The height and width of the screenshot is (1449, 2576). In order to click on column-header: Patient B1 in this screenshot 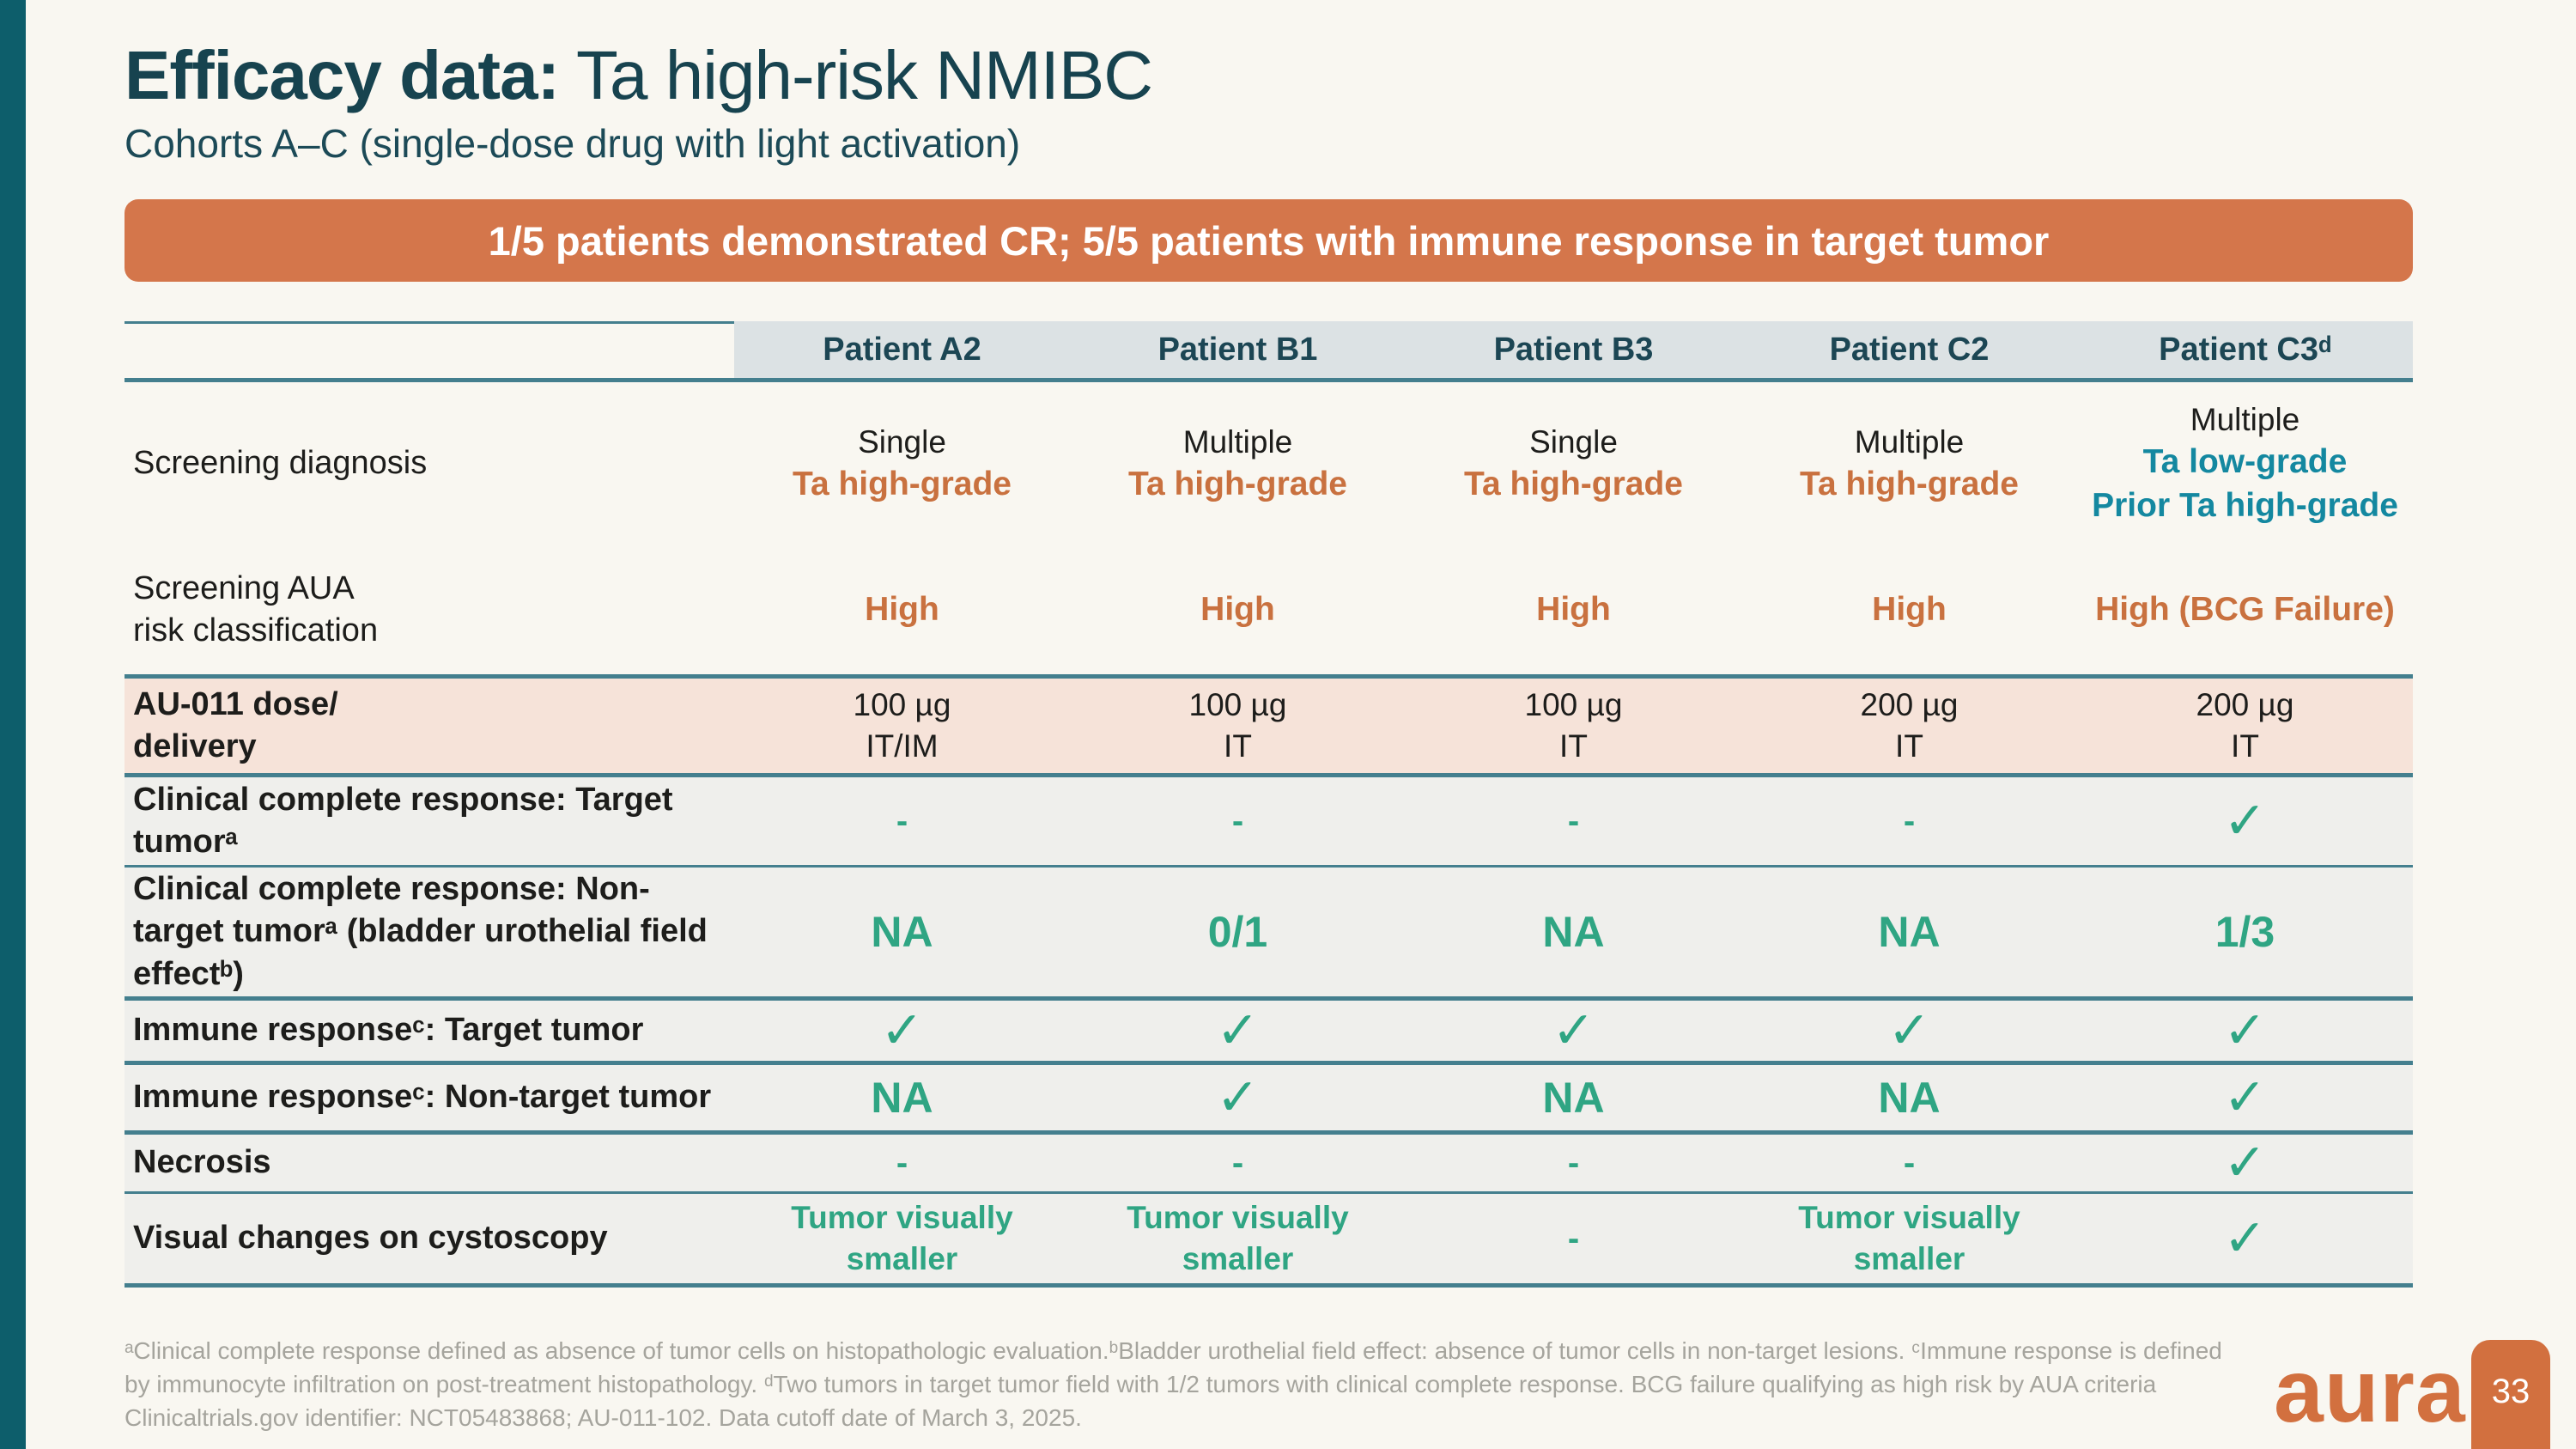, I will do `click(1238, 349)`.